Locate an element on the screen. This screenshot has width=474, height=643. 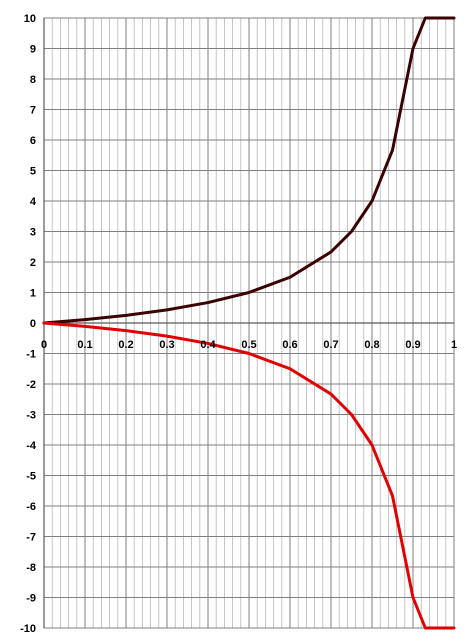
y-tick-label: 10 is located at coordinates (30, 19).